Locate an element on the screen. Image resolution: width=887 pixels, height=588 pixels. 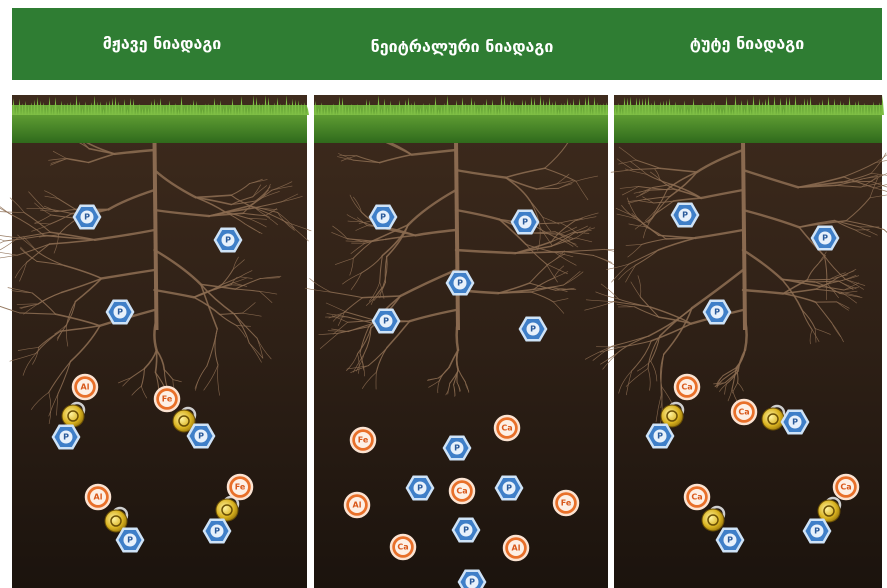
column-title: ტუტე ნიადაგი is located at coordinates (747, 43).